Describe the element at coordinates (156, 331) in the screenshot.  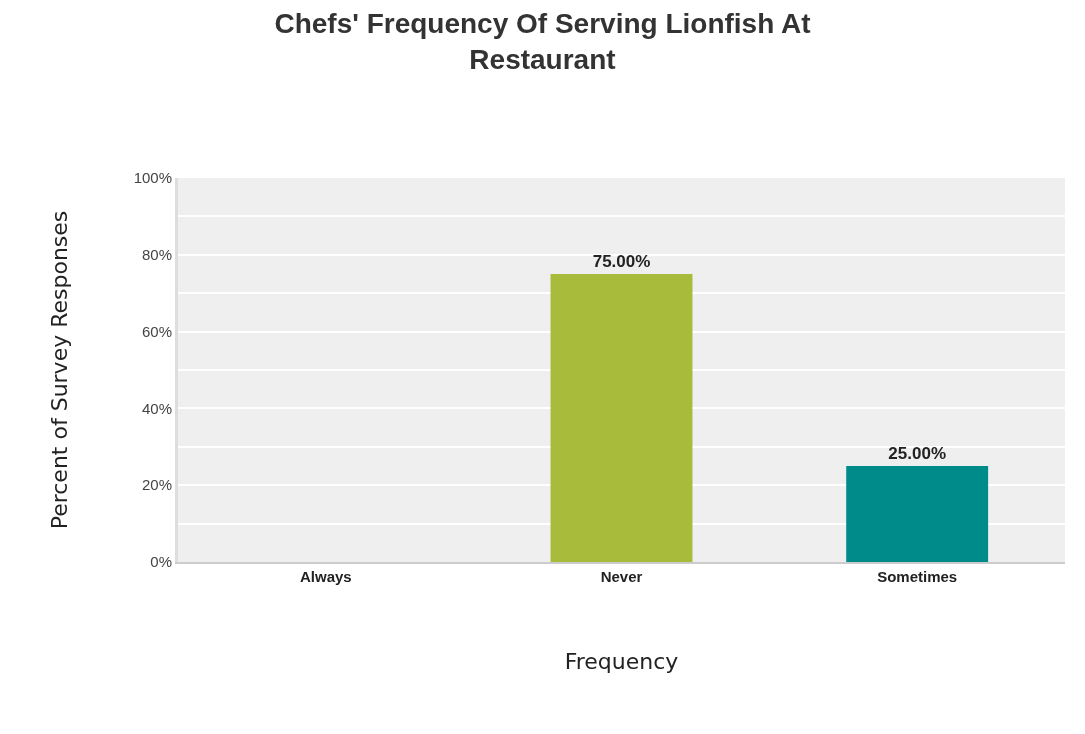
I see `y-tick-label: 60%` at that location.